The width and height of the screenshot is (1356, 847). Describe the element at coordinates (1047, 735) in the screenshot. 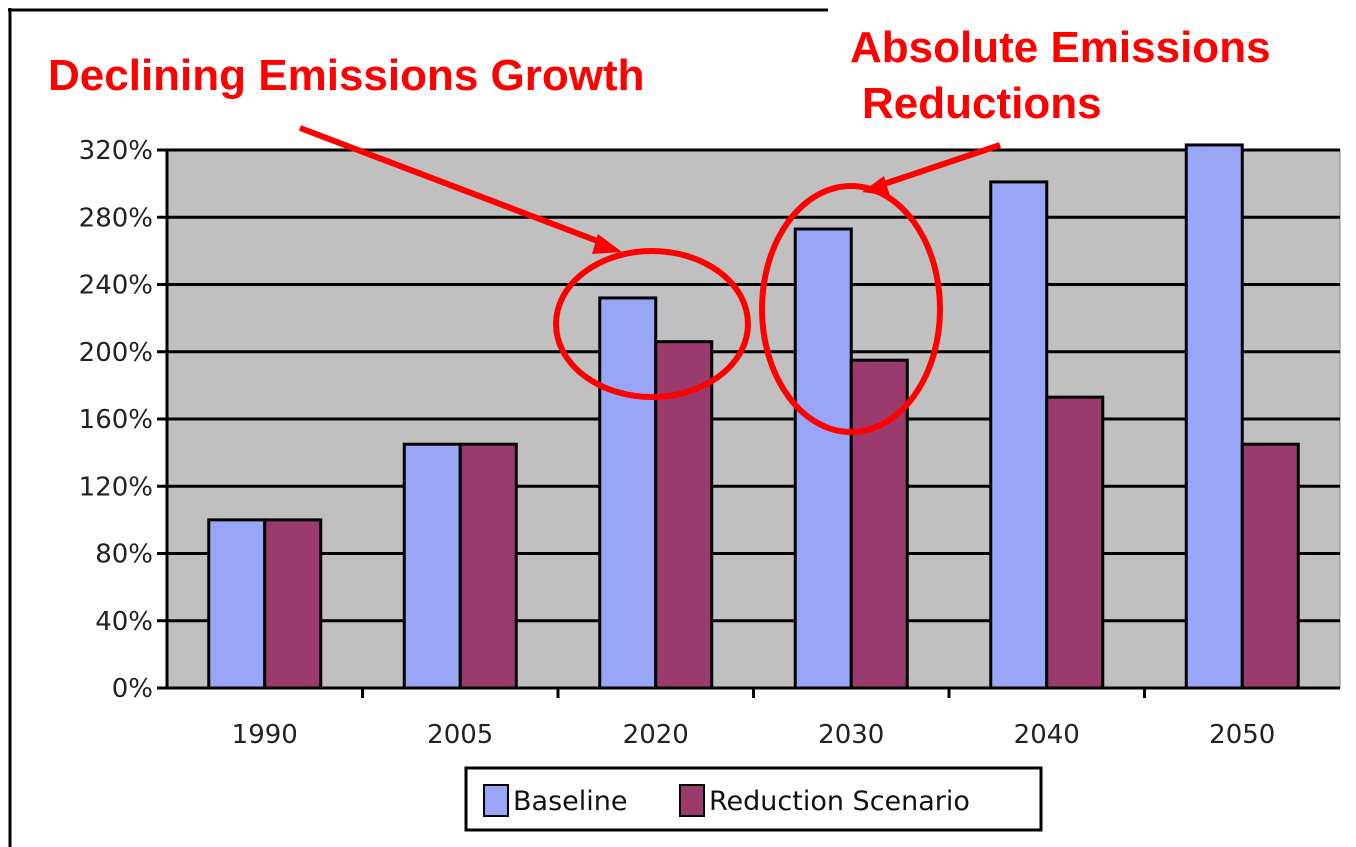

I see `x-tick-label: 2040` at that location.